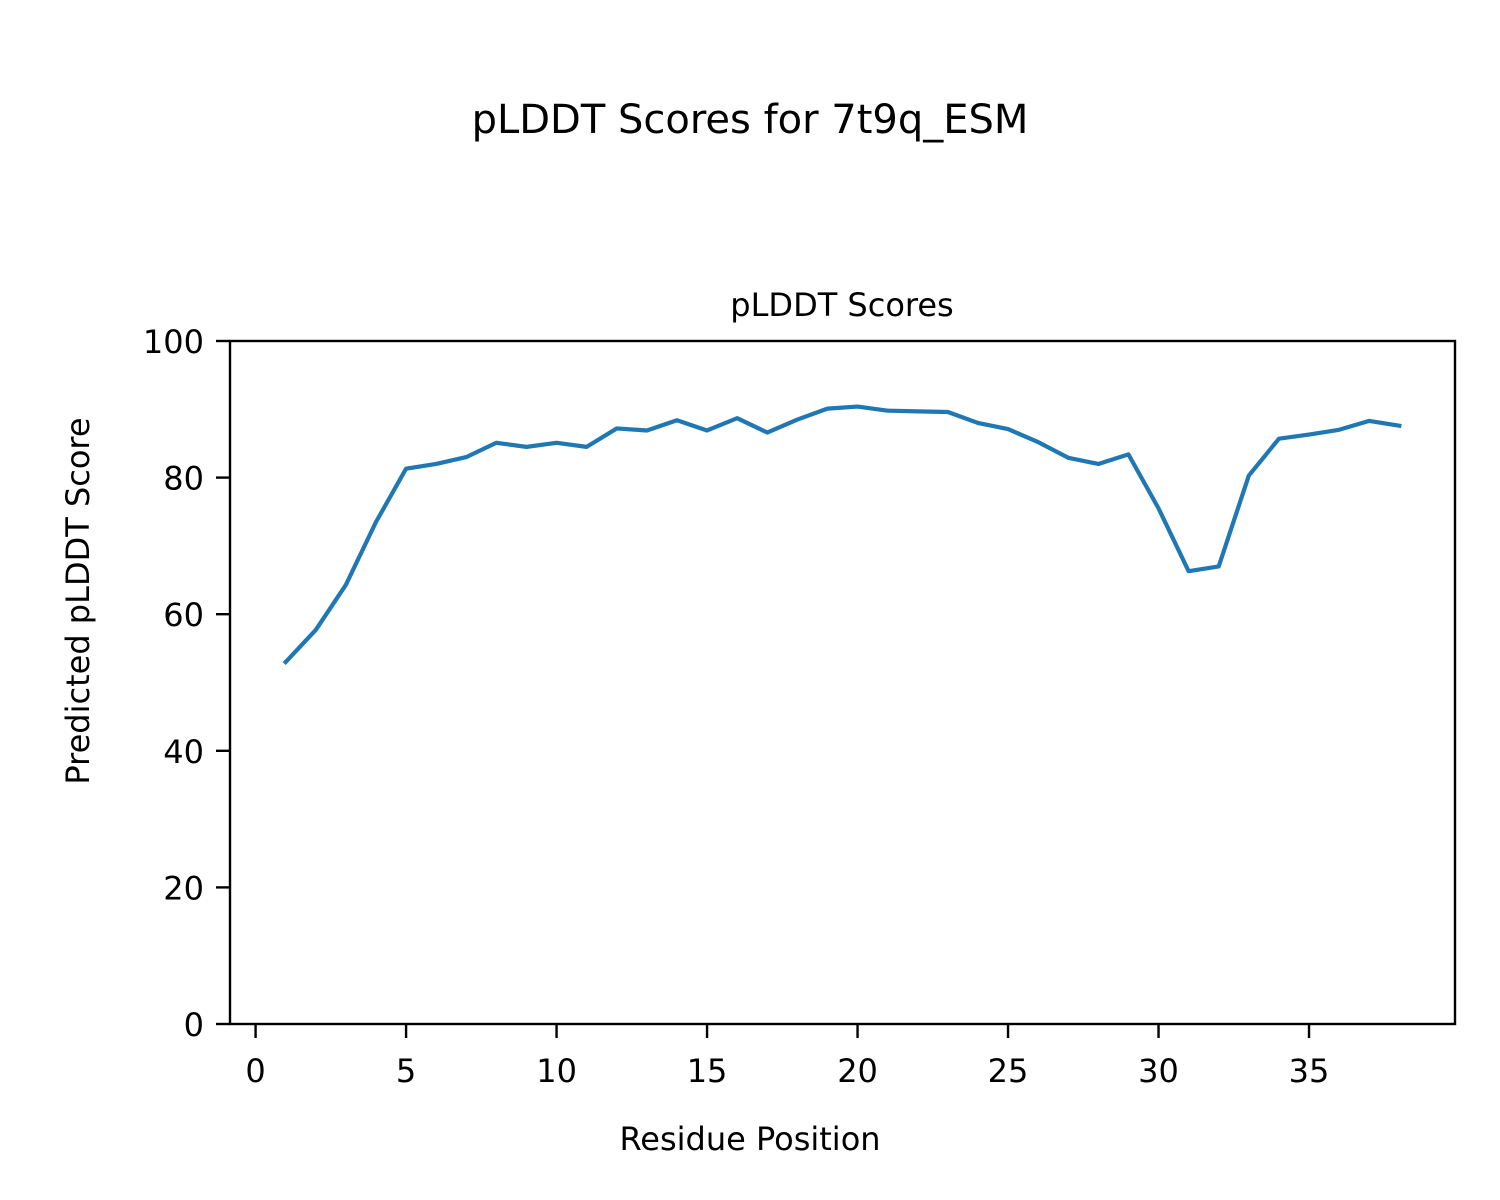 Image resolution: width=1500 pixels, height=1200 pixels. I want to click on x-tick-label: 0, so click(255, 1071).